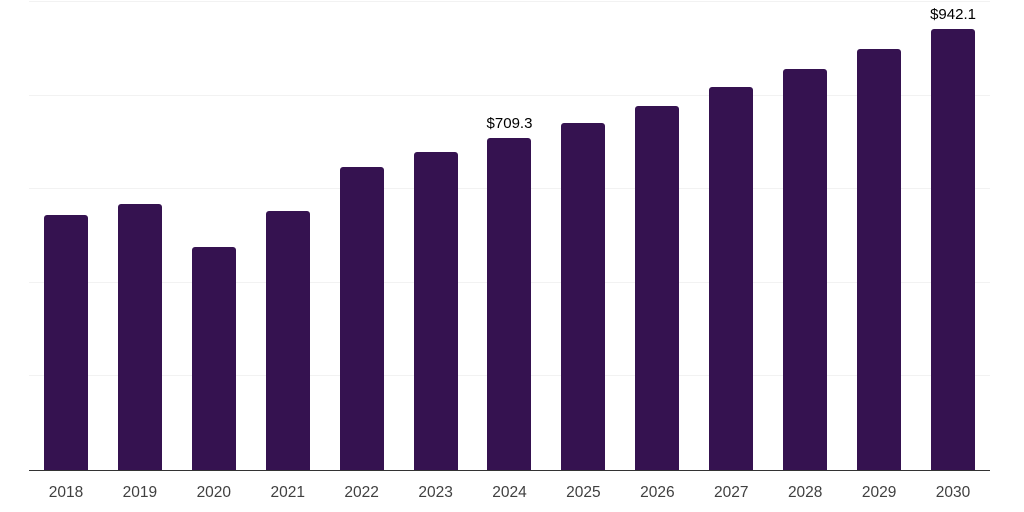 This screenshot has height=512, width=1024. What do you see at coordinates (583, 296) in the screenshot?
I see `bar-2025` at bounding box center [583, 296].